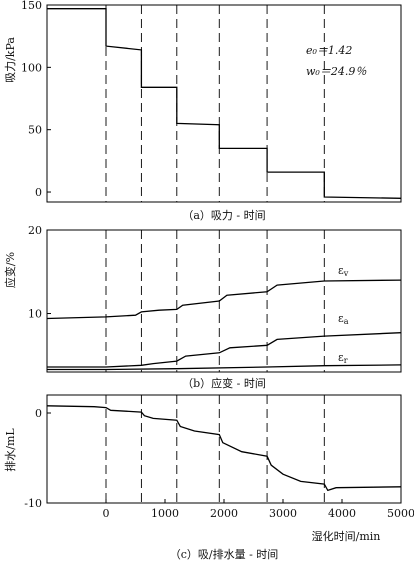 This screenshot has width=414, height=564. What do you see at coordinates (342, 513) in the screenshot?
I see `x-tick-label-4: 4000` at bounding box center [342, 513].